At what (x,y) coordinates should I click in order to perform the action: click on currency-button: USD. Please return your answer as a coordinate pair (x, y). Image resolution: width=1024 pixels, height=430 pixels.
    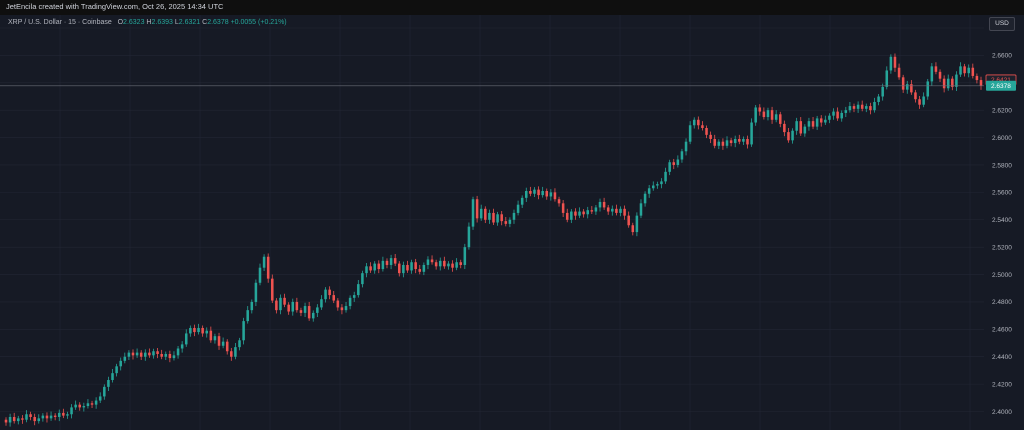
    Looking at the image, I should click on (1002, 24).